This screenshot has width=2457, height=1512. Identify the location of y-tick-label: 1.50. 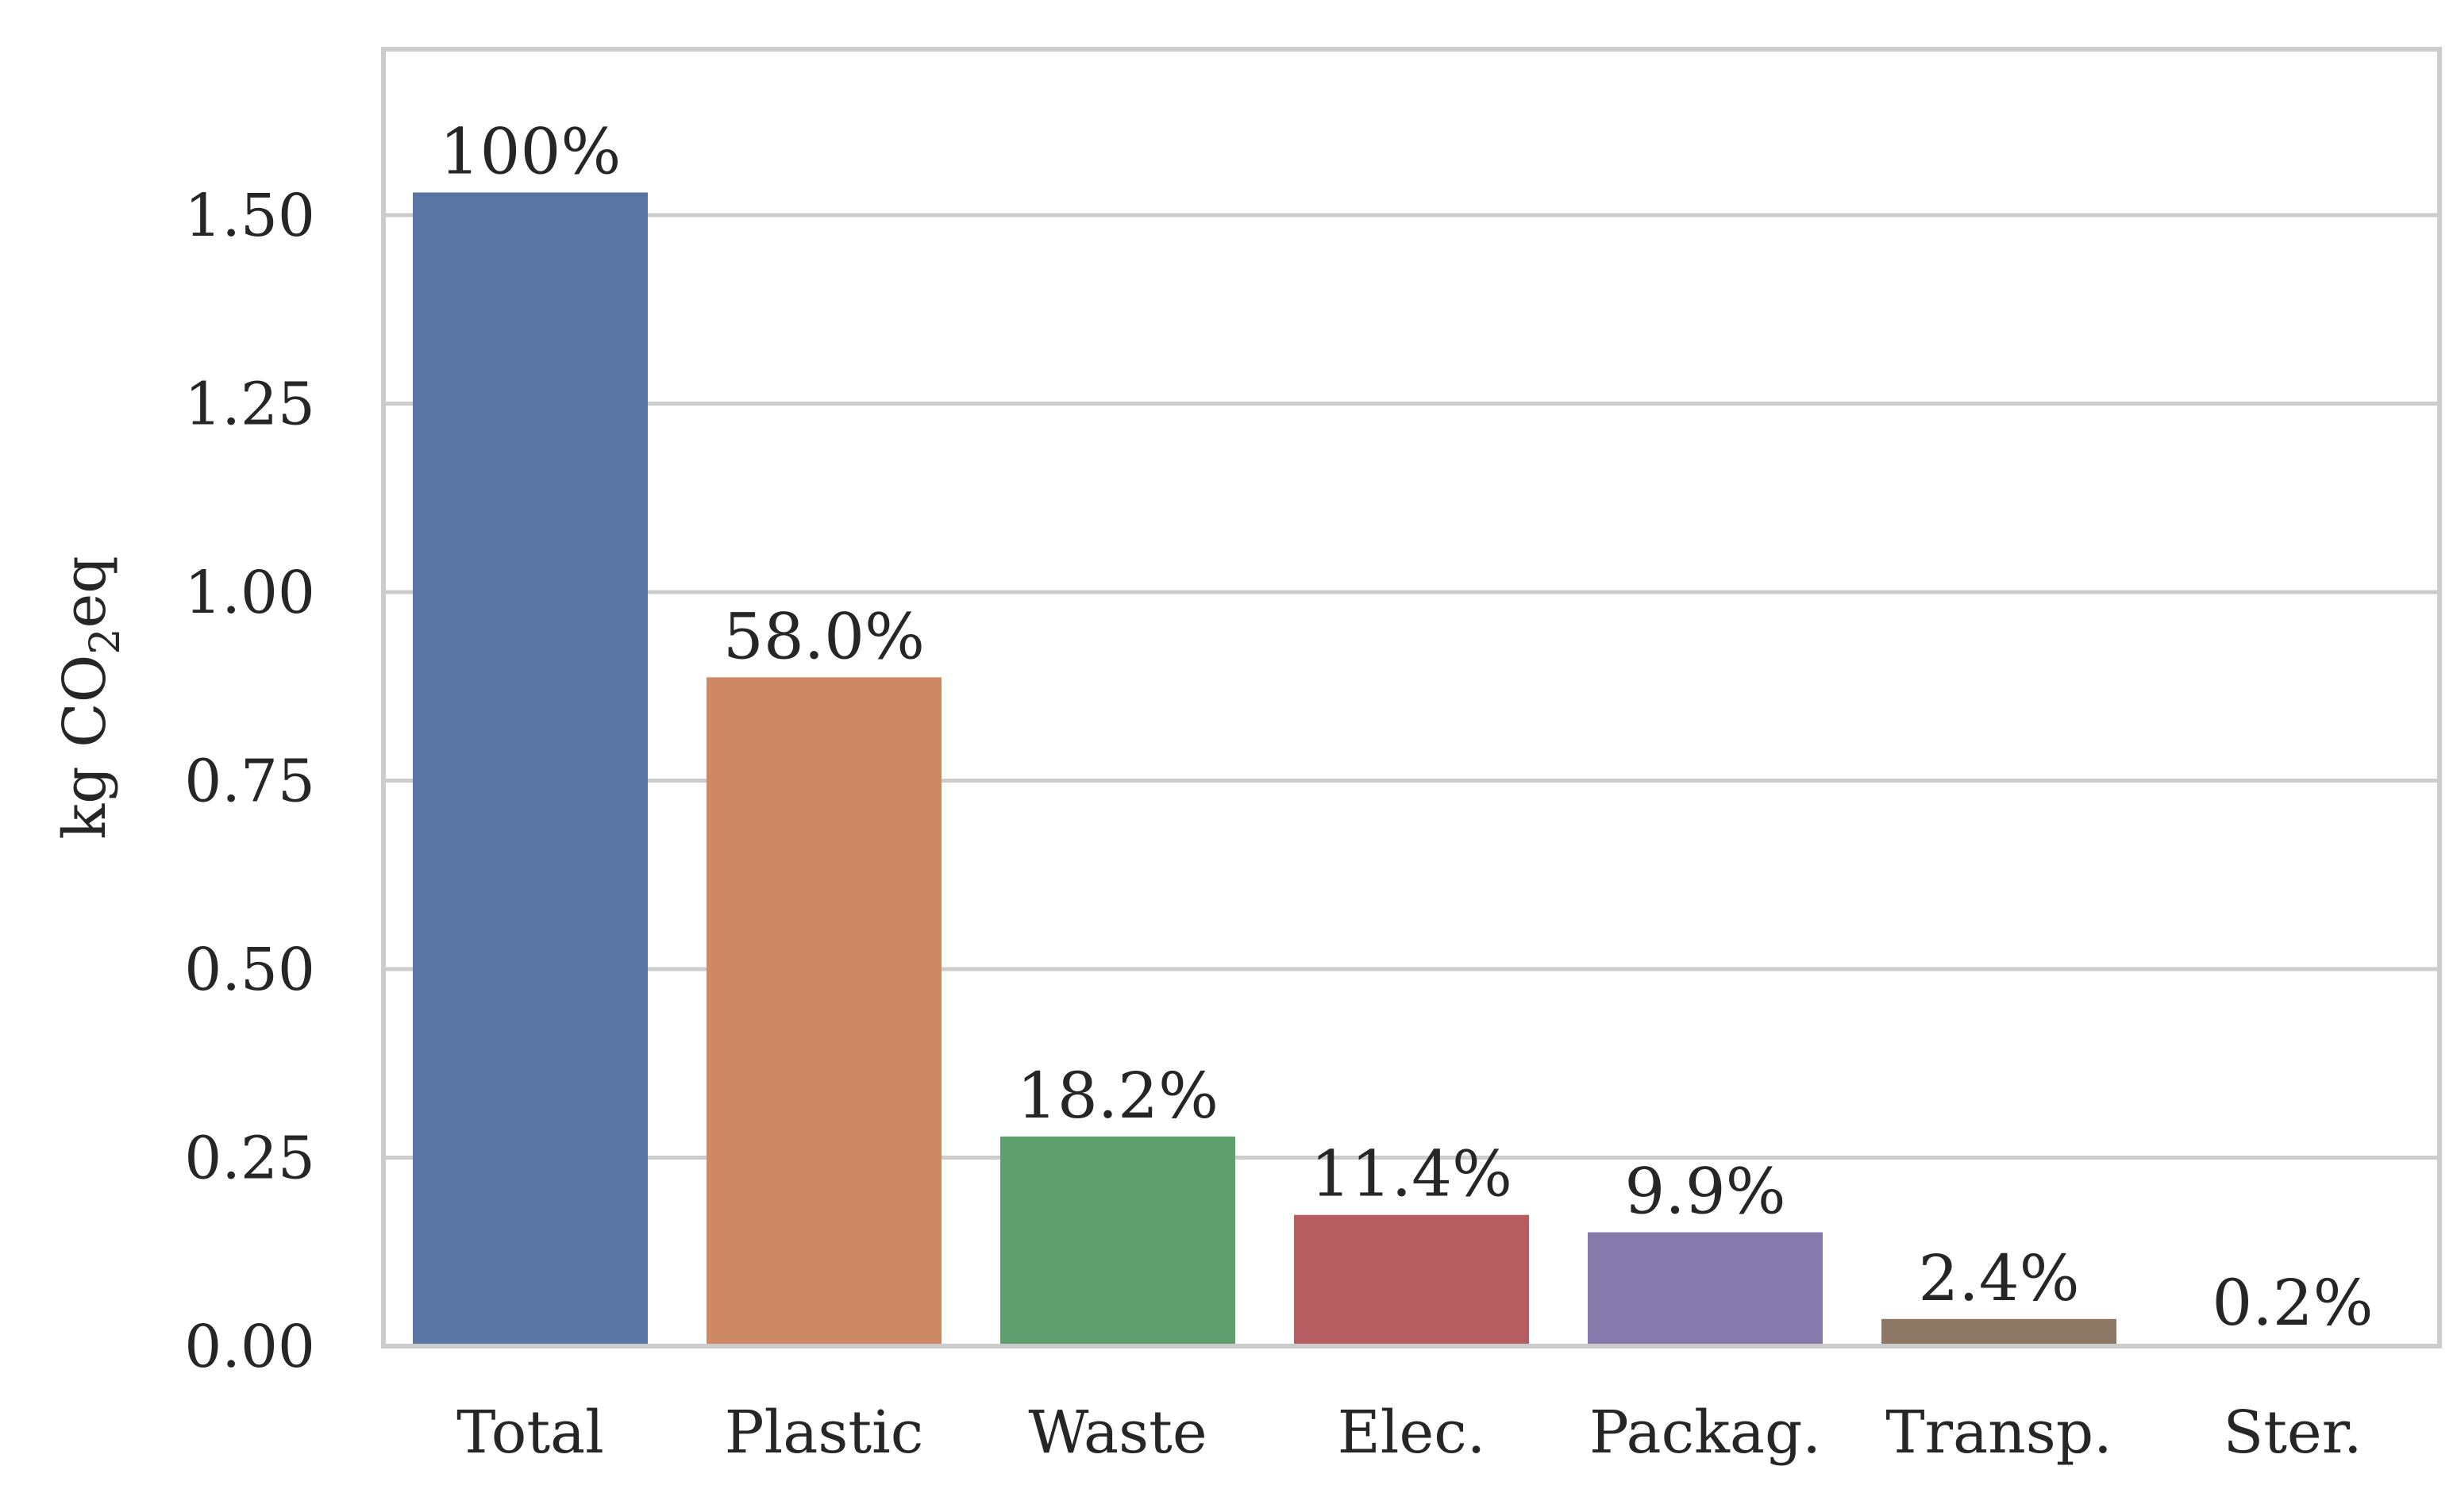
(249, 216).